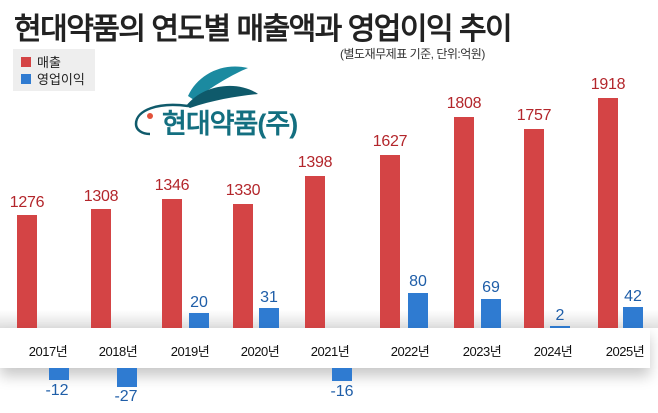 The height and width of the screenshot is (413, 658). I want to click on legend-item-sales: 매출, so click(54, 61).